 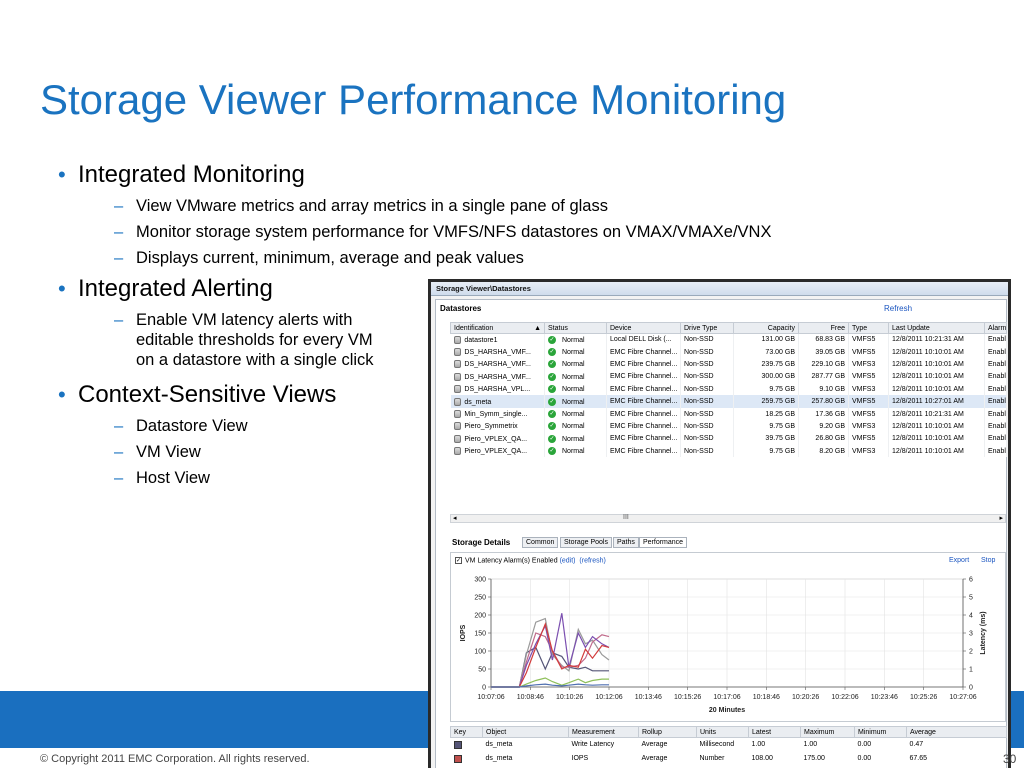 I want to click on bullet-integrated-monitoring: Integrated Monitoring, so click(x=248, y=175).